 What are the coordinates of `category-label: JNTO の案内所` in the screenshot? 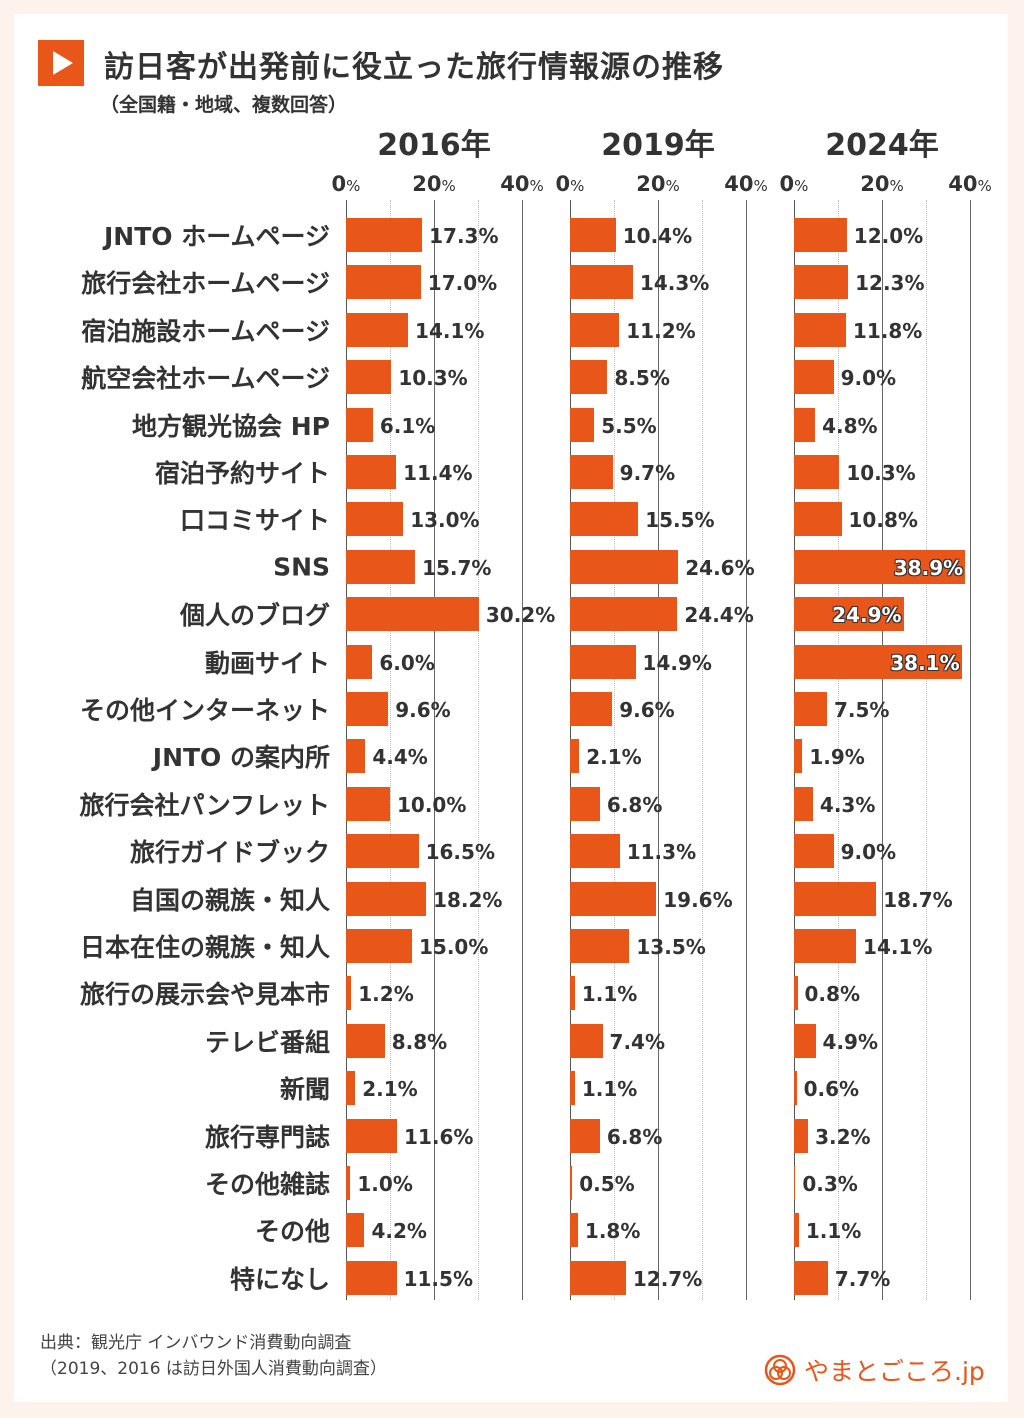 It's located at (241, 758).